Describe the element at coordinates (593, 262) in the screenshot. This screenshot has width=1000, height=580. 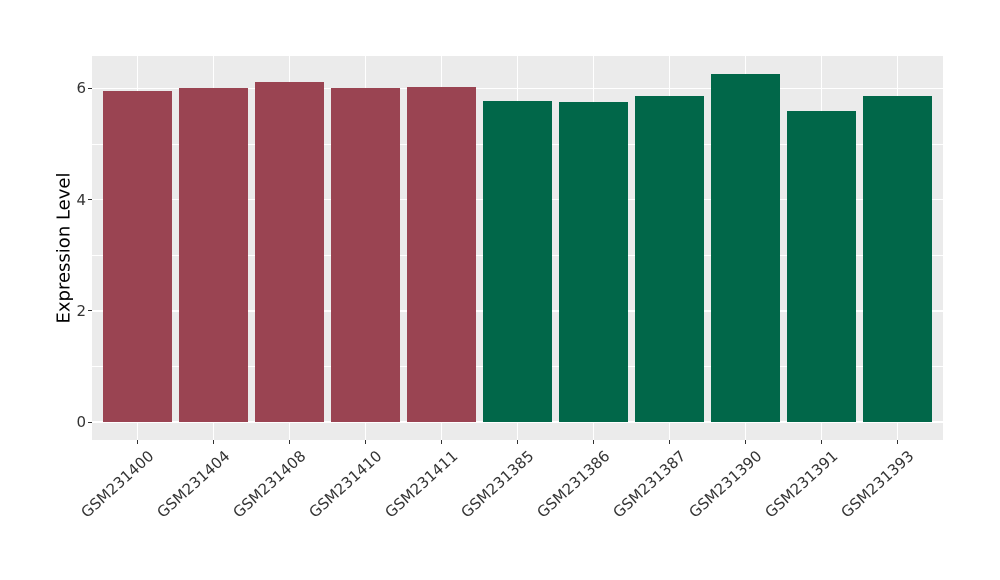
I see `bar-GSM231386` at that location.